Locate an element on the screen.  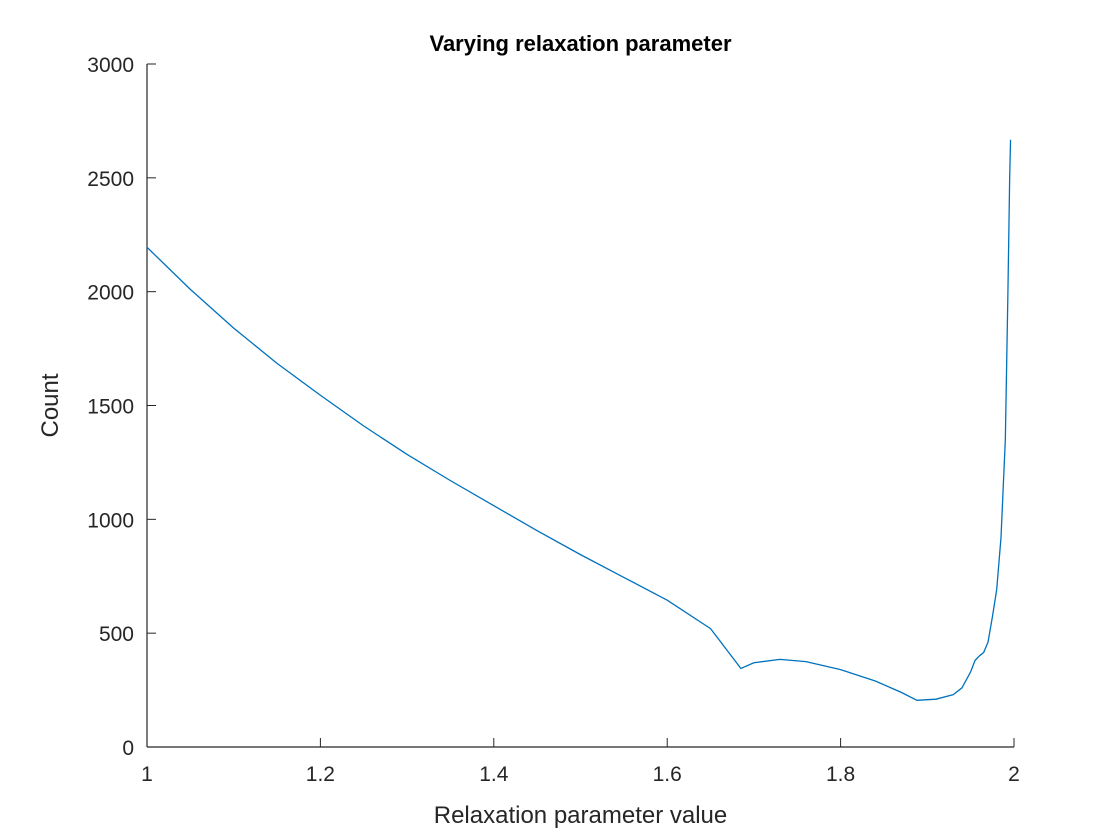
y-tick-label: 0 is located at coordinates (128, 748).